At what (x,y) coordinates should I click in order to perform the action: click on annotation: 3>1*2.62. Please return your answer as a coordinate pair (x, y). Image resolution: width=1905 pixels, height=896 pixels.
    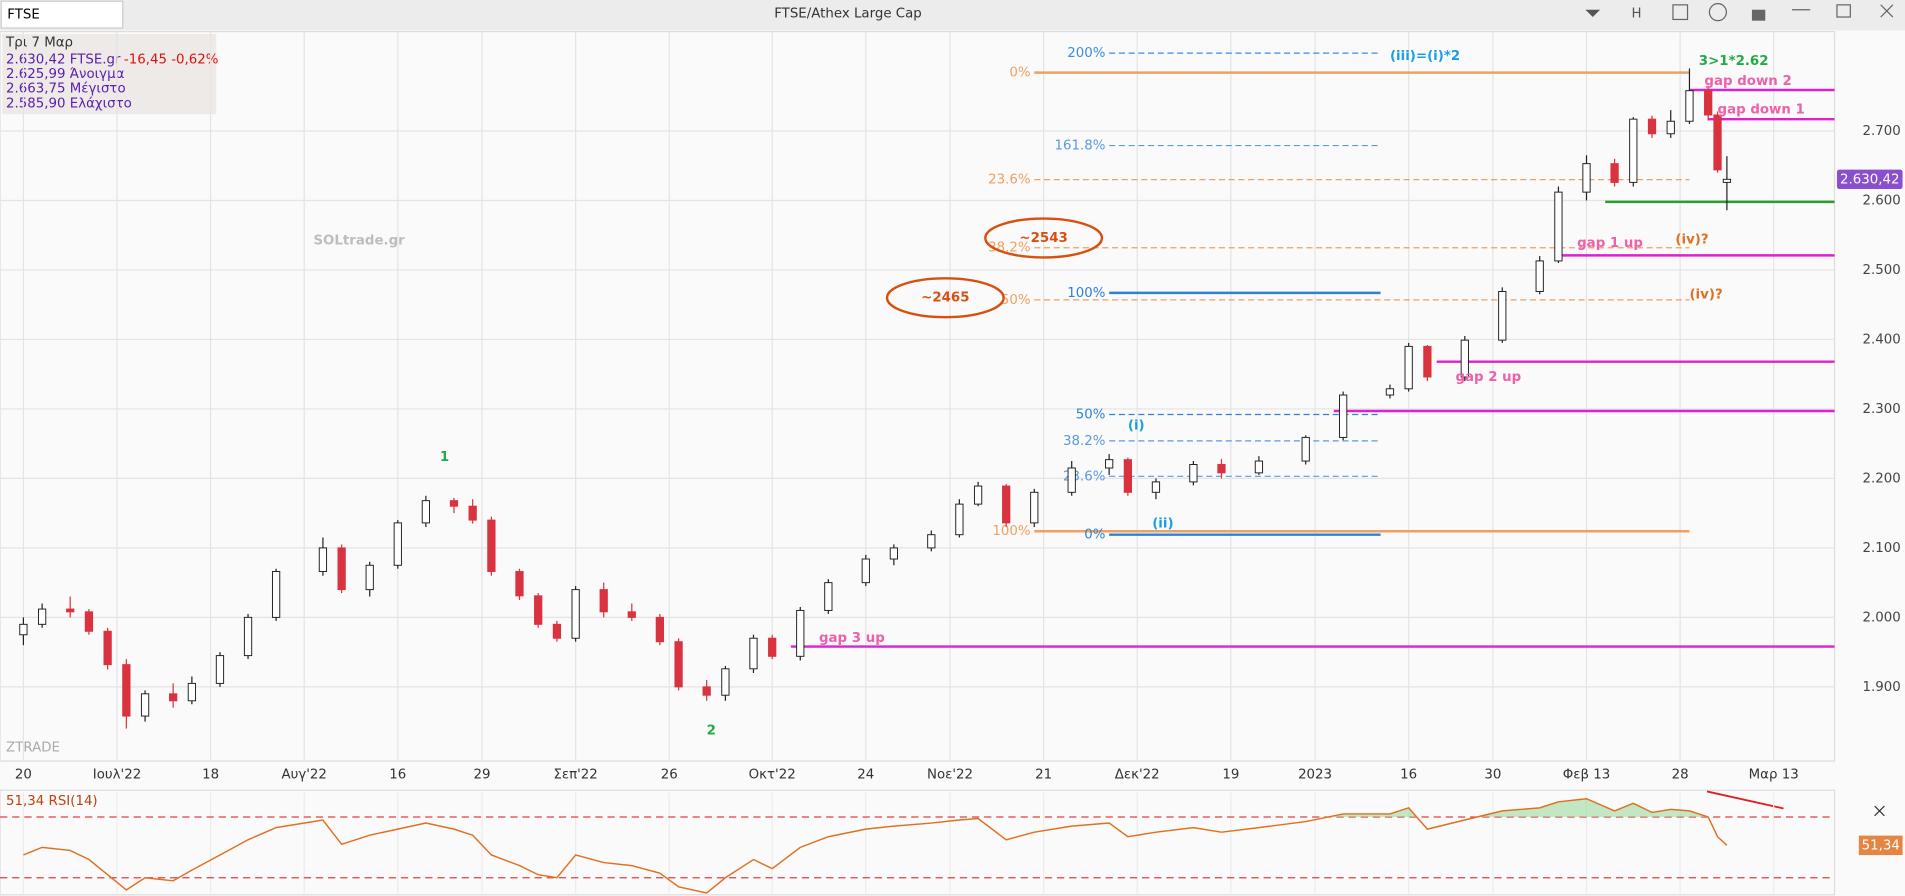
    Looking at the image, I should click on (1734, 61).